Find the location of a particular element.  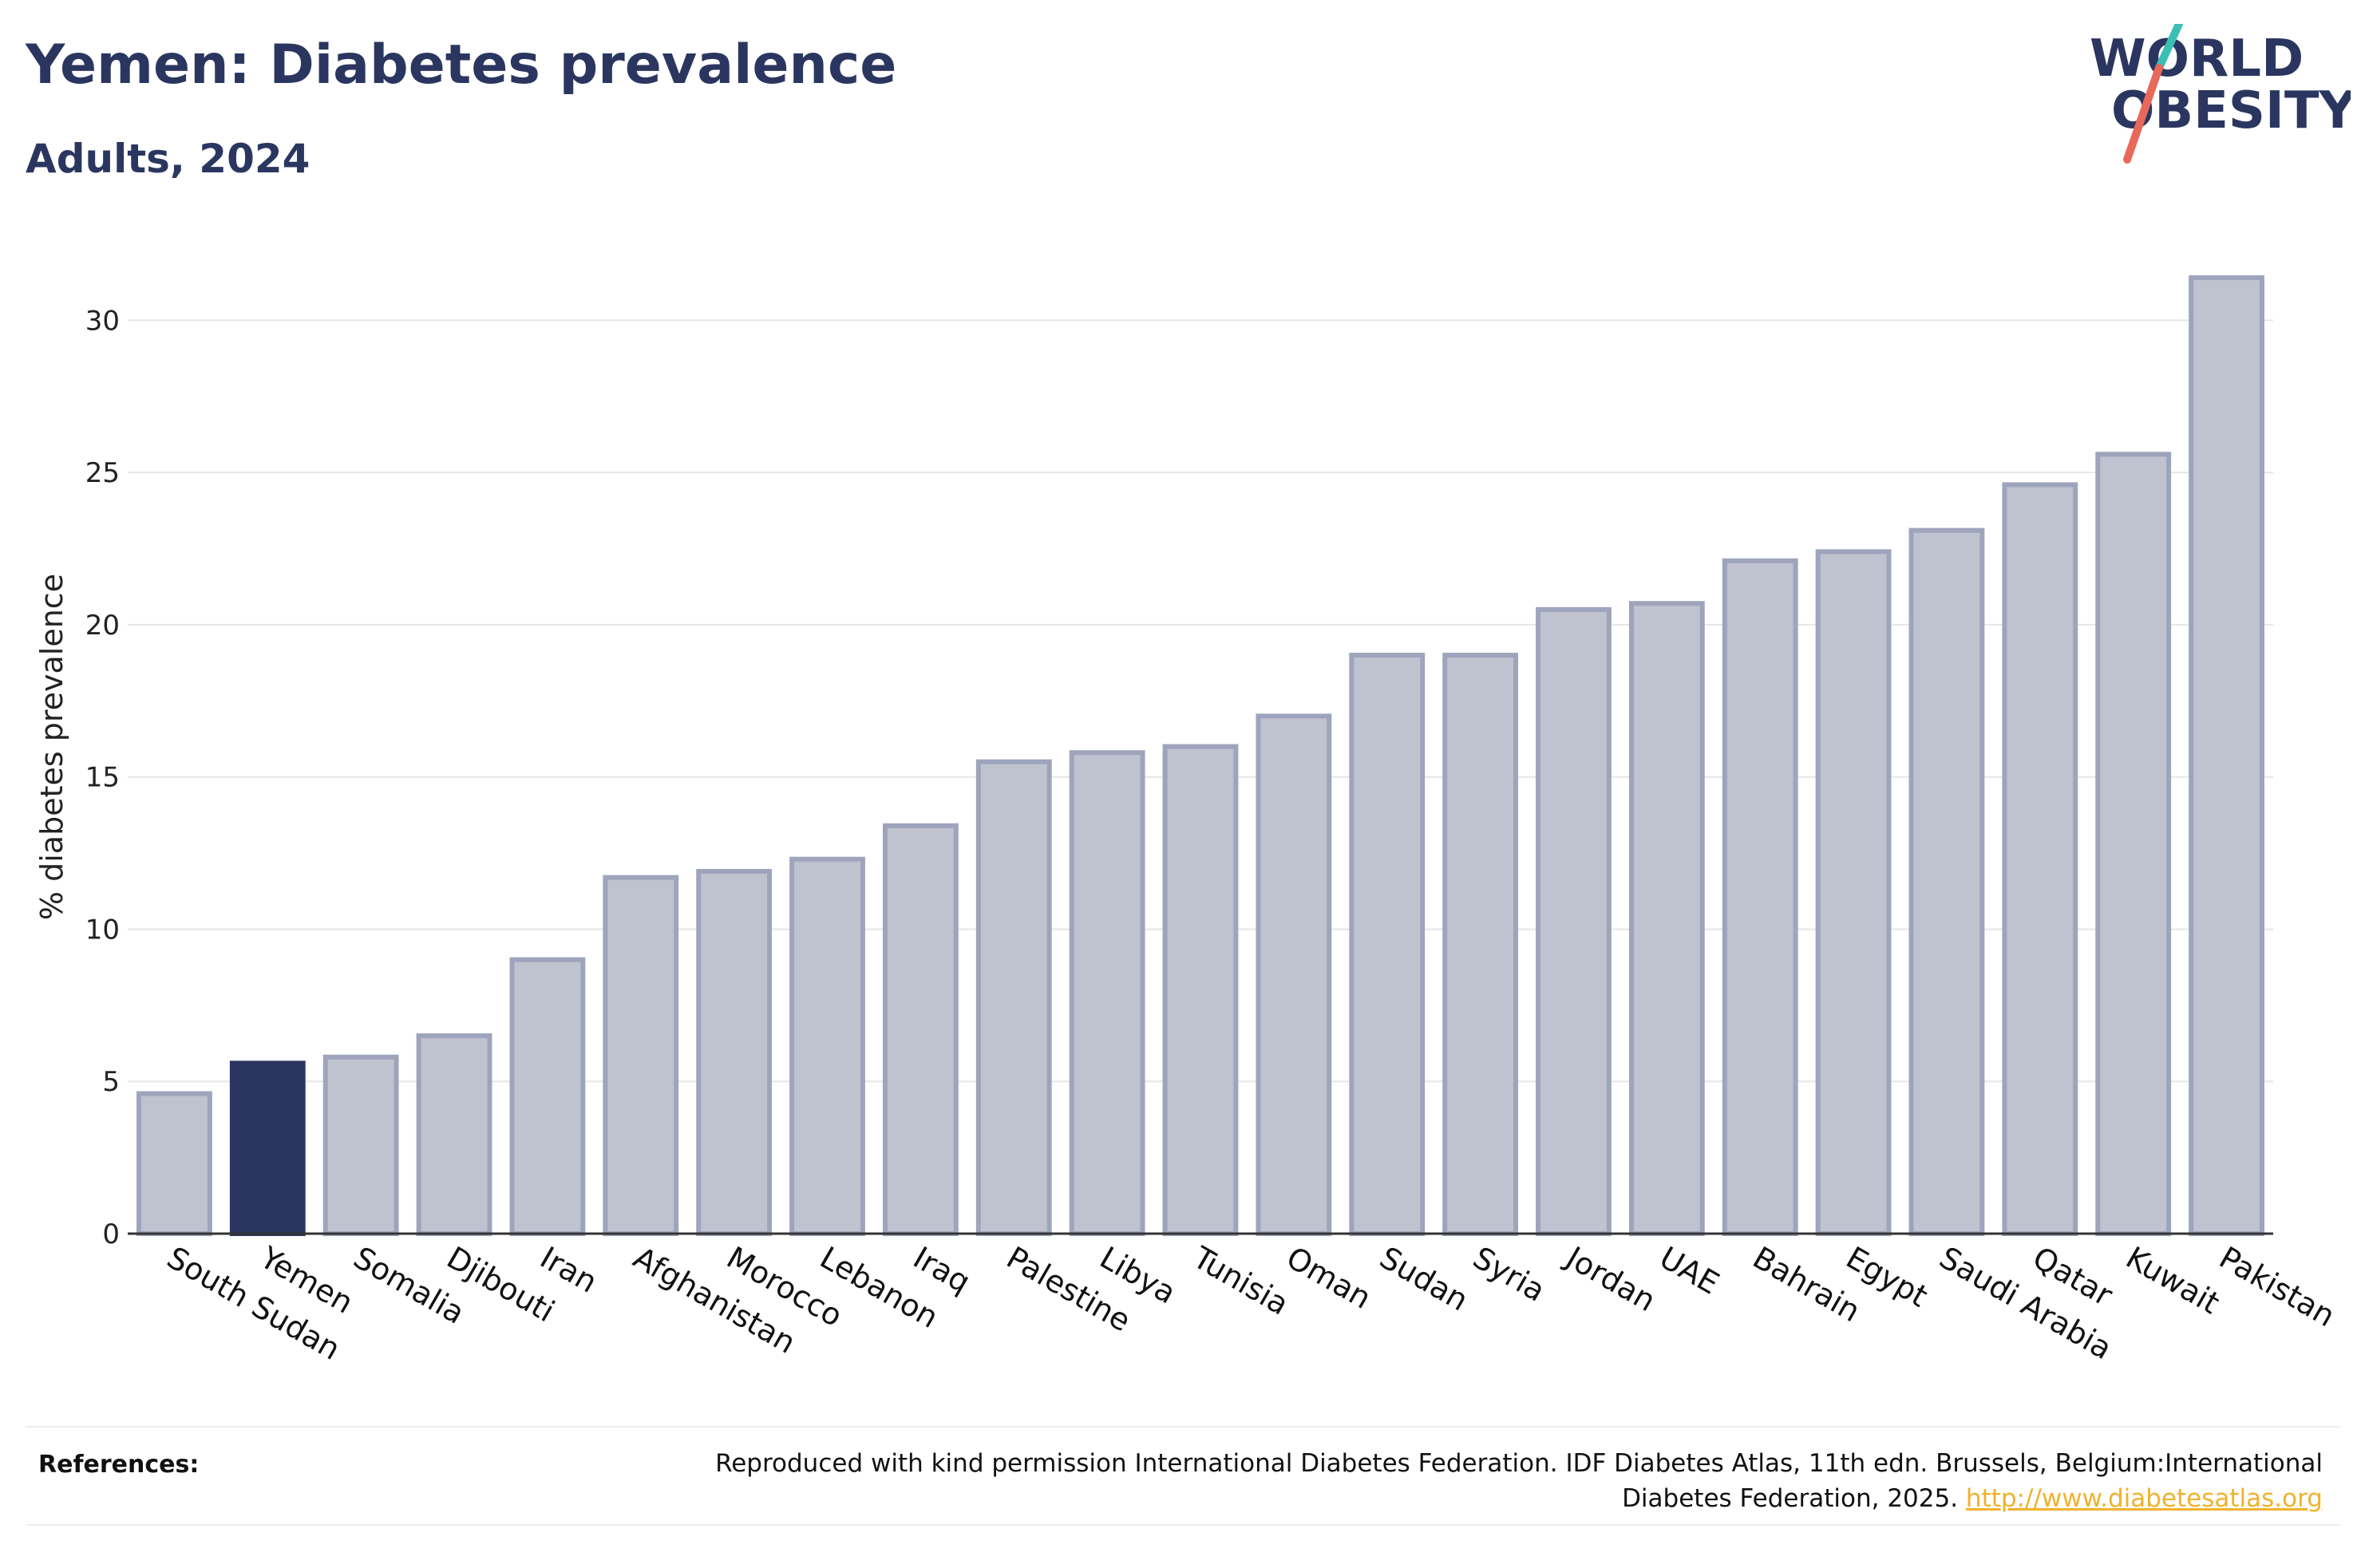

footer-divider-bottom is located at coordinates (1183, 1525).